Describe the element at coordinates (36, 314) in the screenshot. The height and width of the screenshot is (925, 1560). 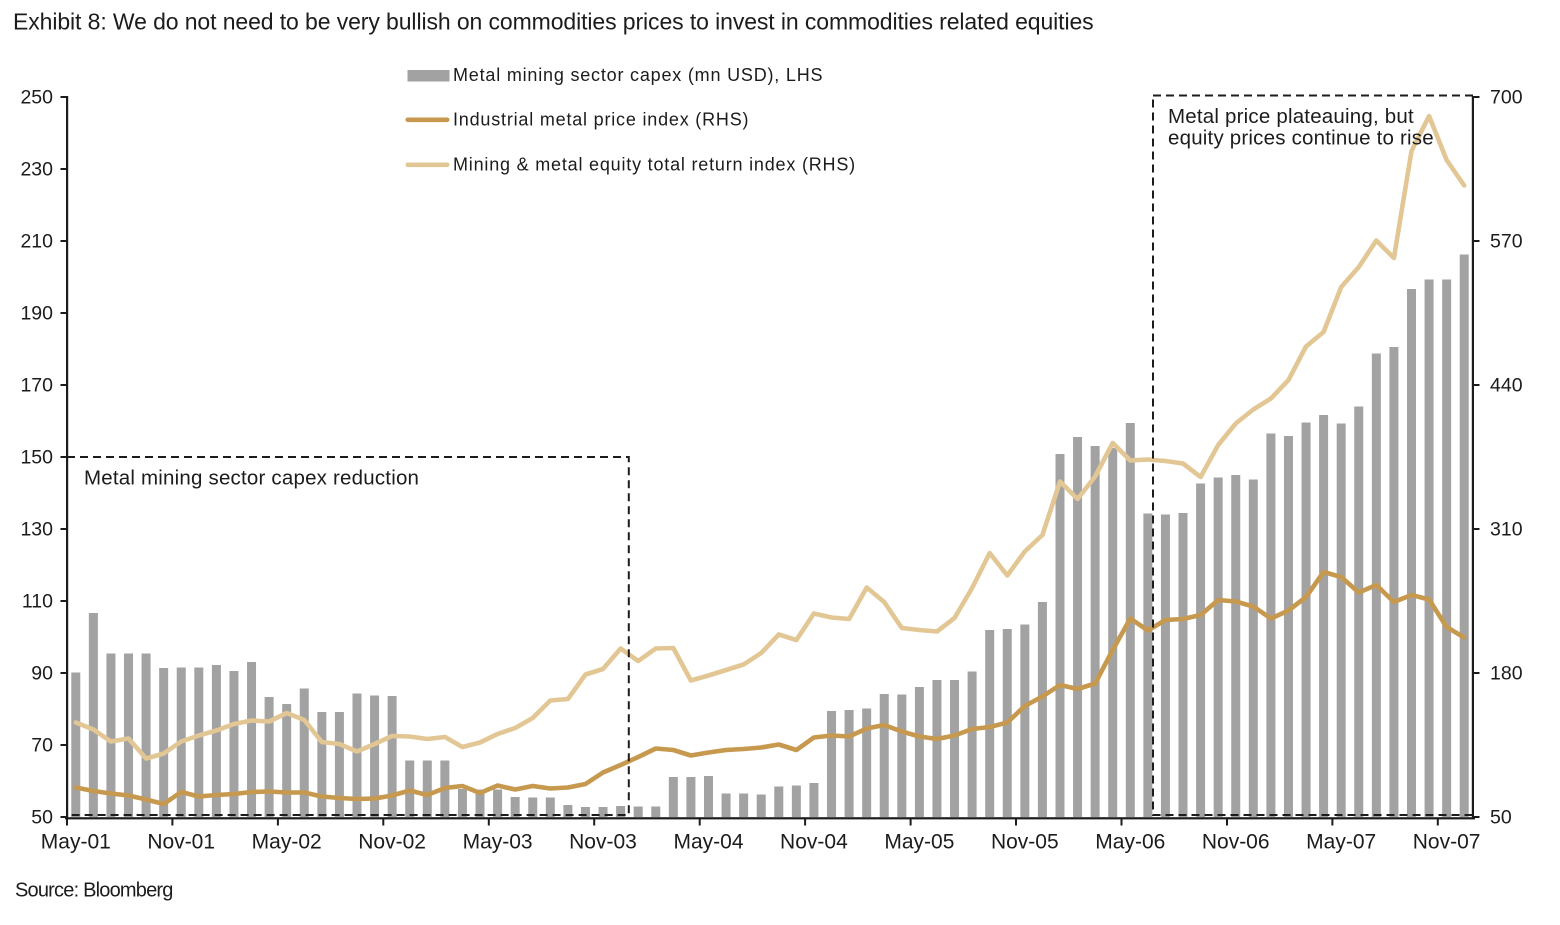
I see `svg-text: 190` at that location.